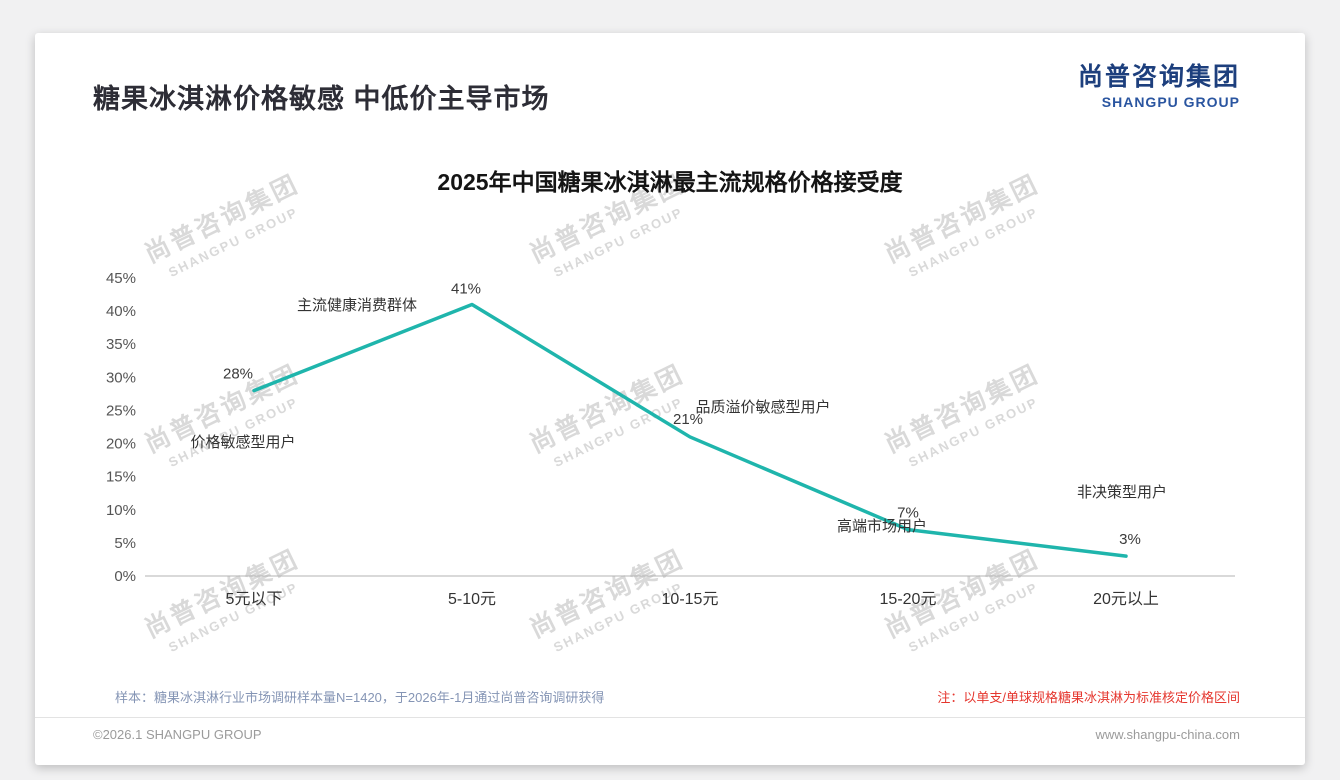 This screenshot has height=780, width=1340. Describe the element at coordinates (242, 442) in the screenshot. I see `annotation-label: 价格敏感型用户` at that location.